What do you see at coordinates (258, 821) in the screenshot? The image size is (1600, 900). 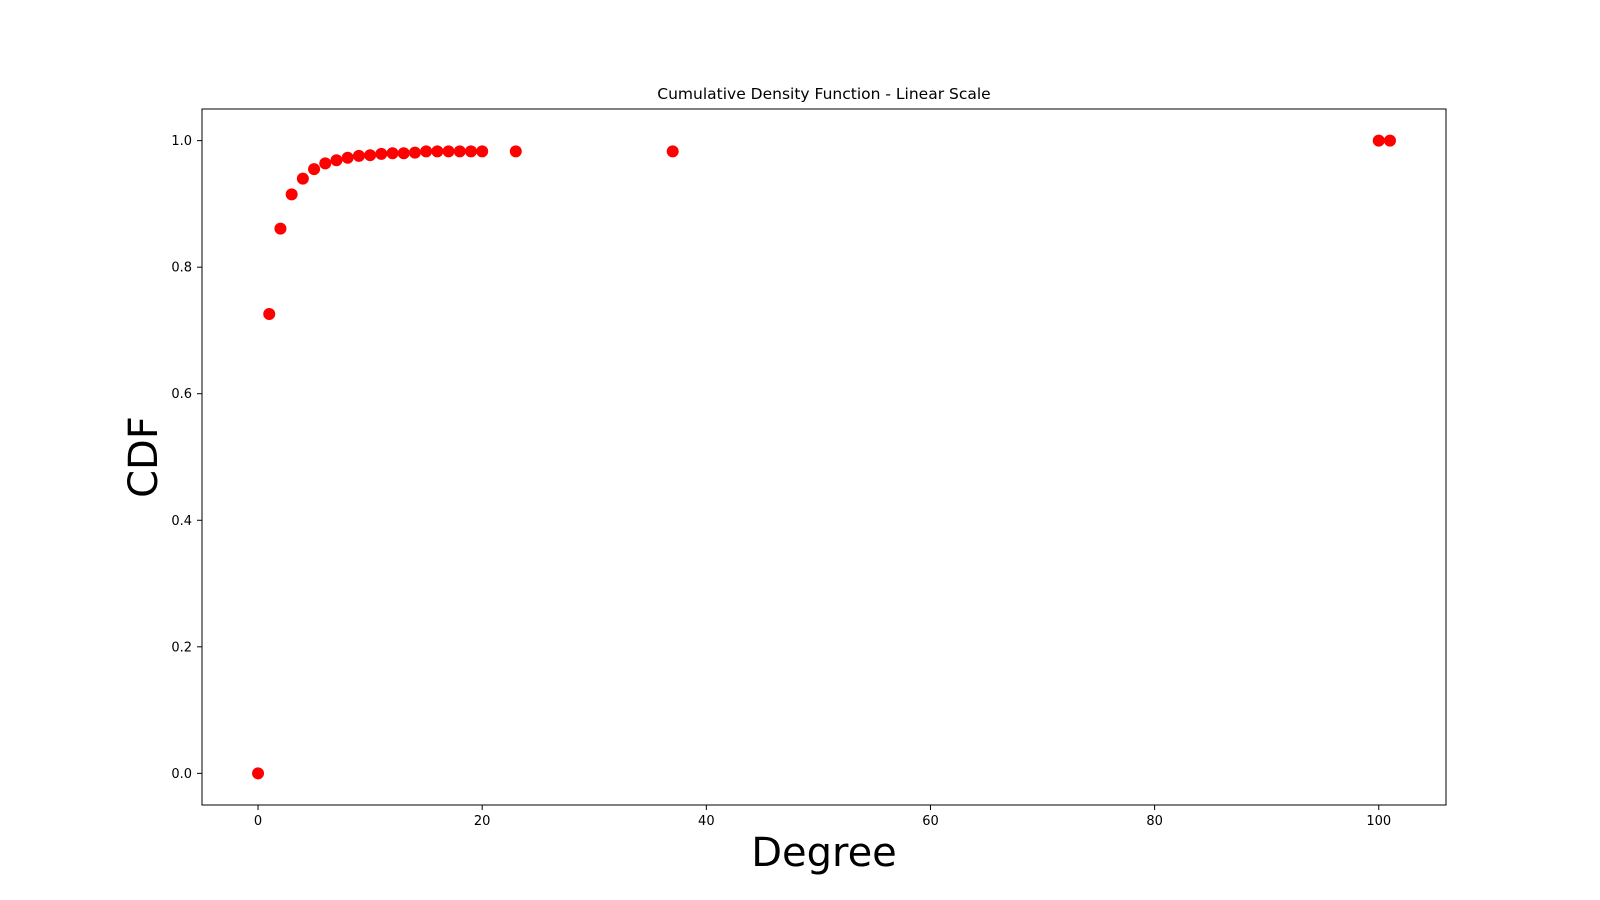 I see `x-tick-label: 0` at bounding box center [258, 821].